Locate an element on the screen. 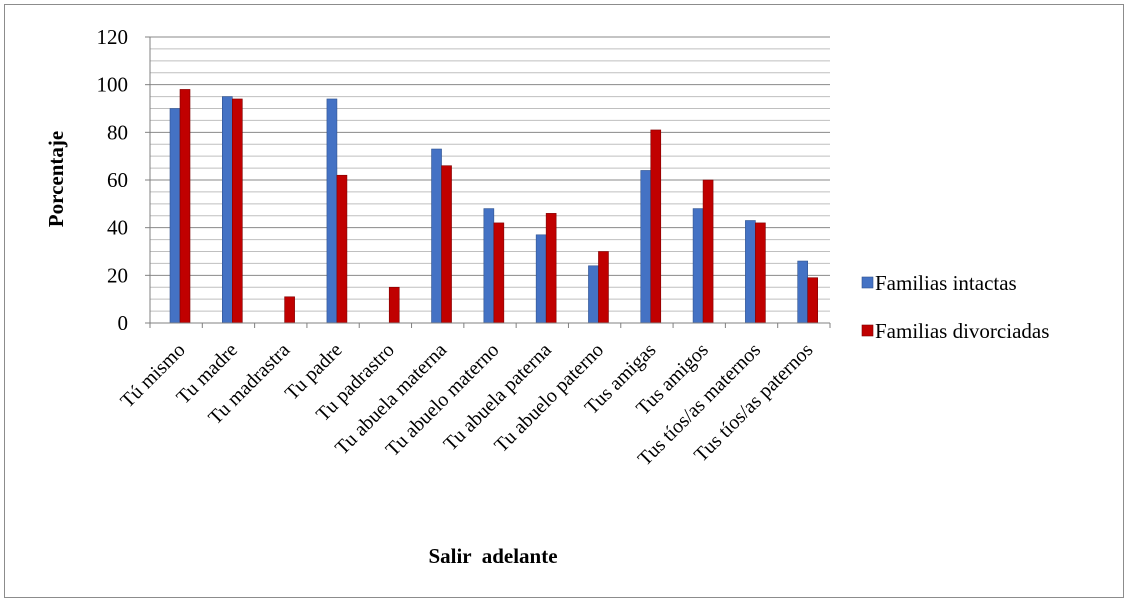  legend-label: Familias divorciadas is located at coordinates (962, 331).